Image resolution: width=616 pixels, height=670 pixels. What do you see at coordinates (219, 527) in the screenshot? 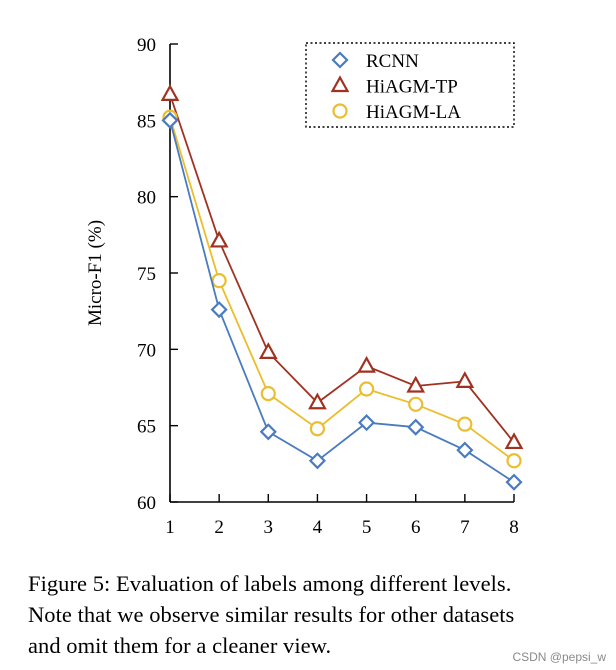
I see `x-tick-label: 2` at bounding box center [219, 527].